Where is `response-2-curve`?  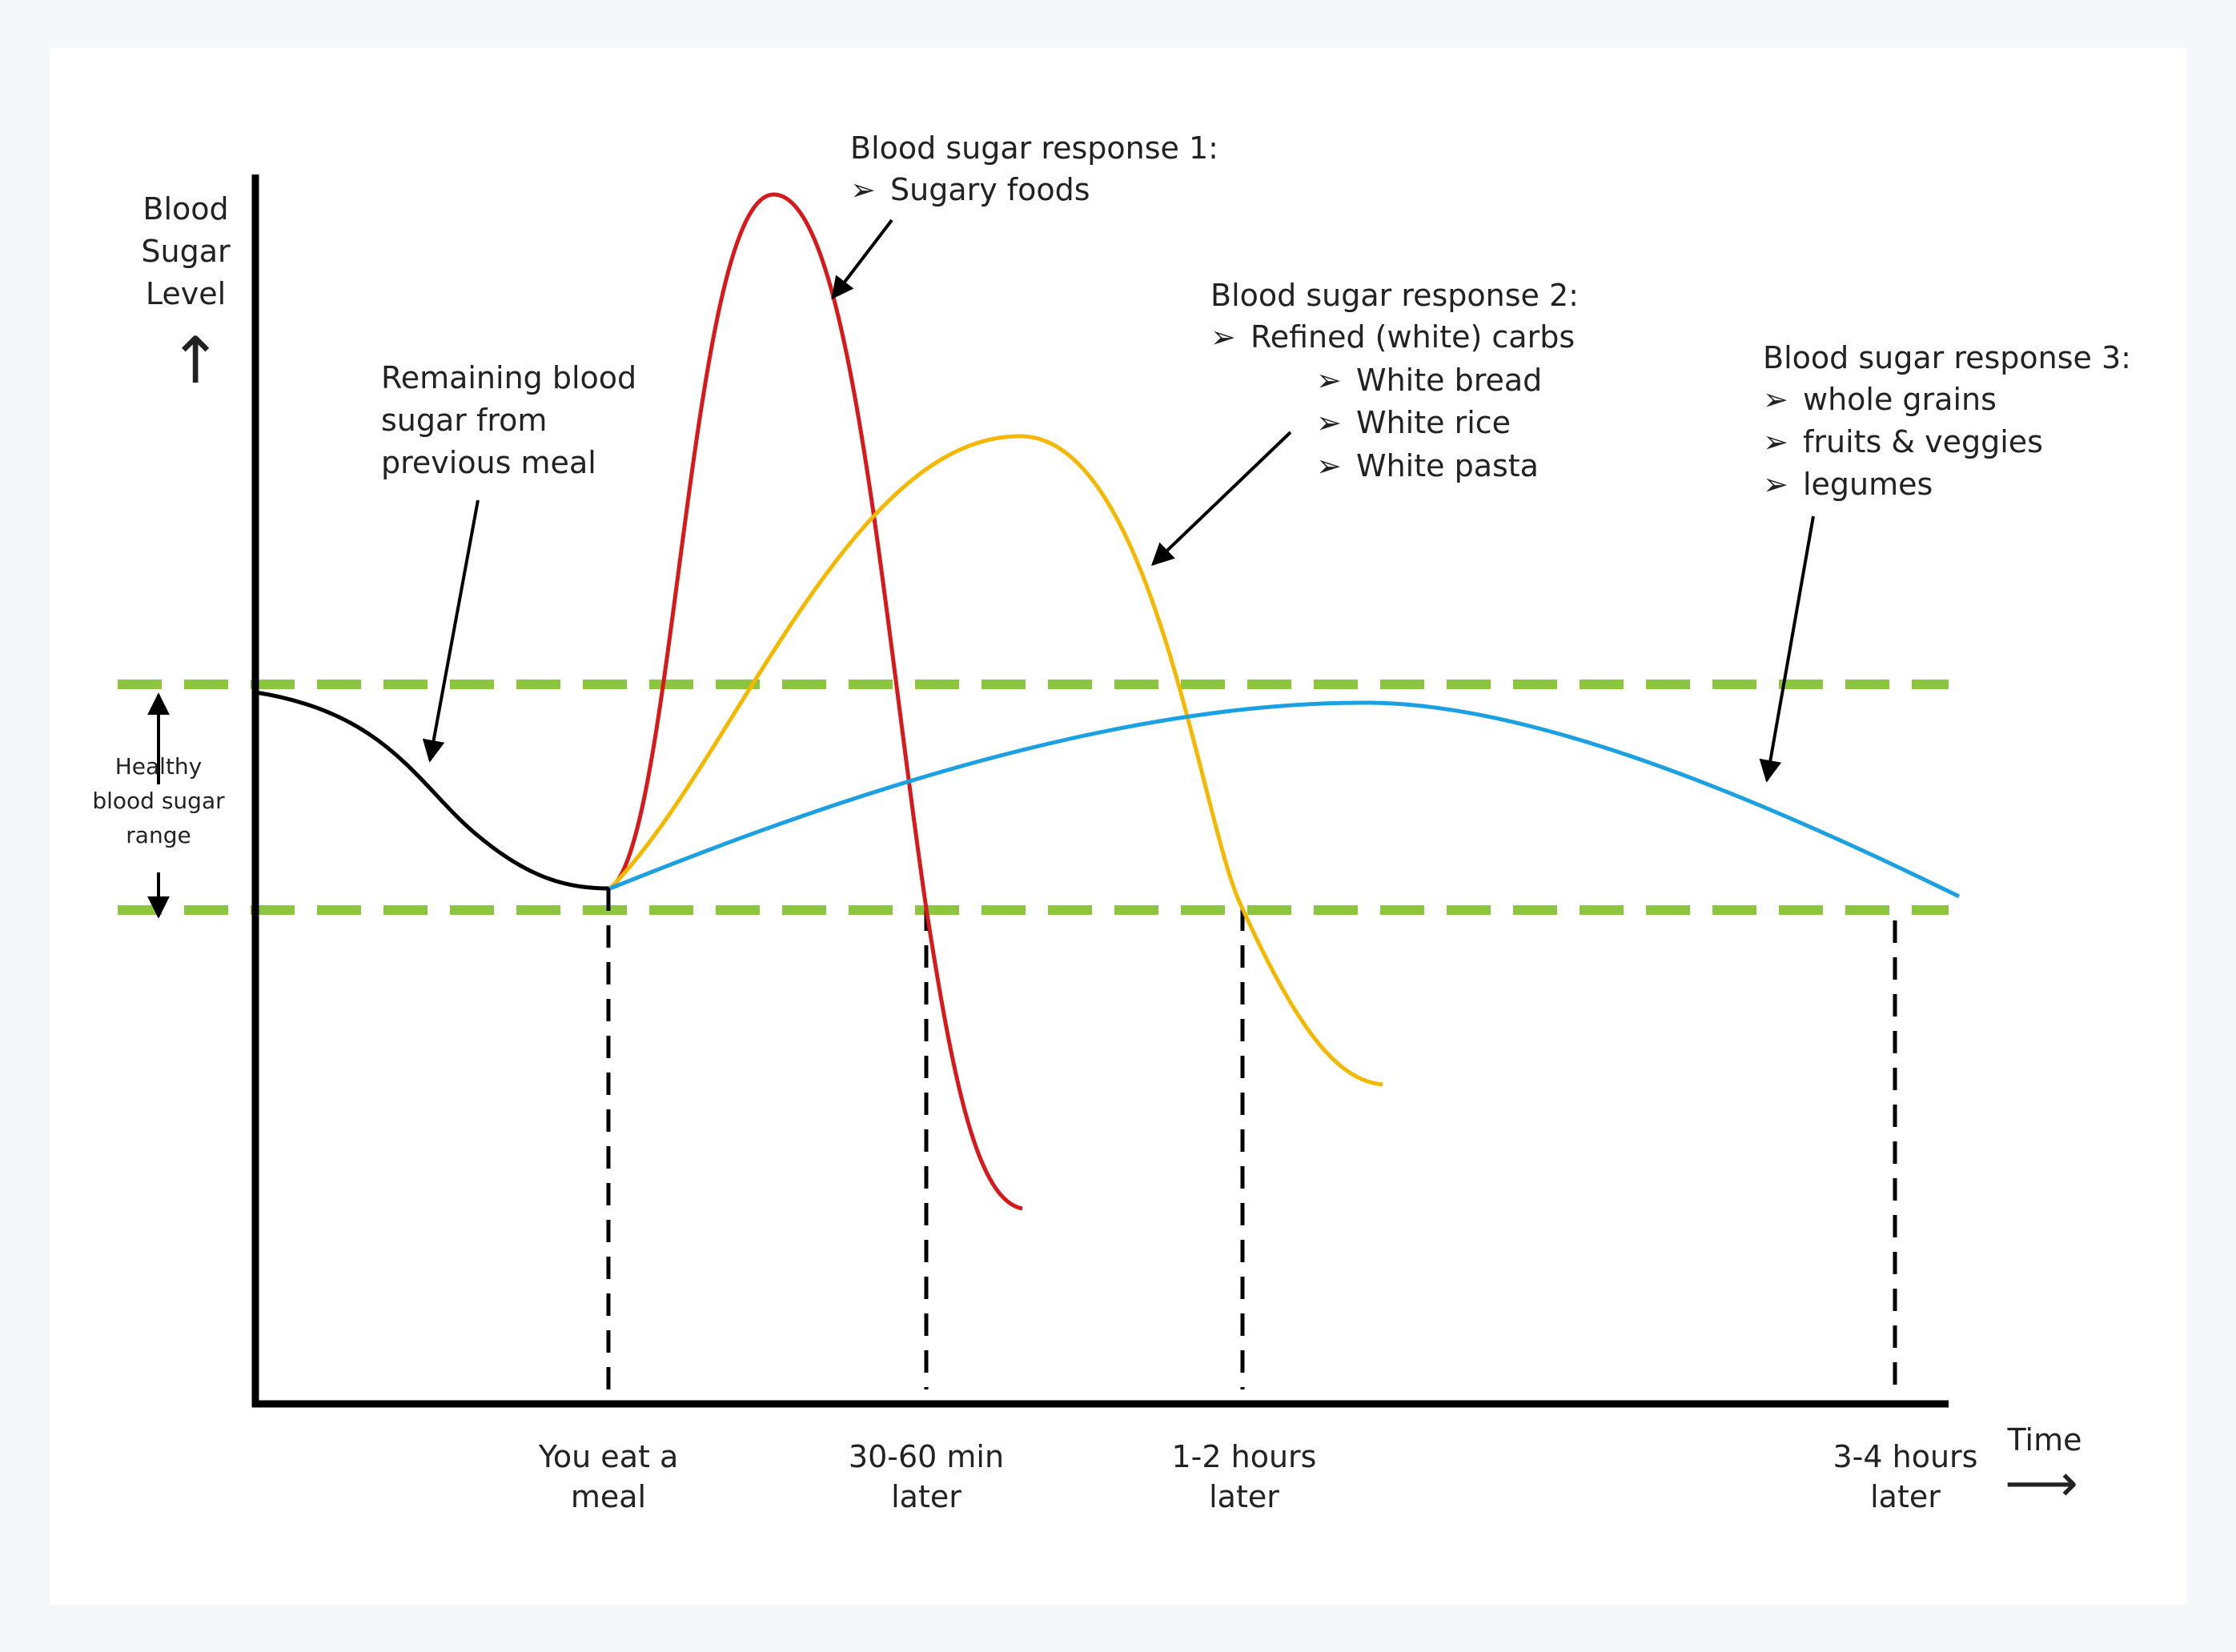 response-2-curve is located at coordinates (995, 760).